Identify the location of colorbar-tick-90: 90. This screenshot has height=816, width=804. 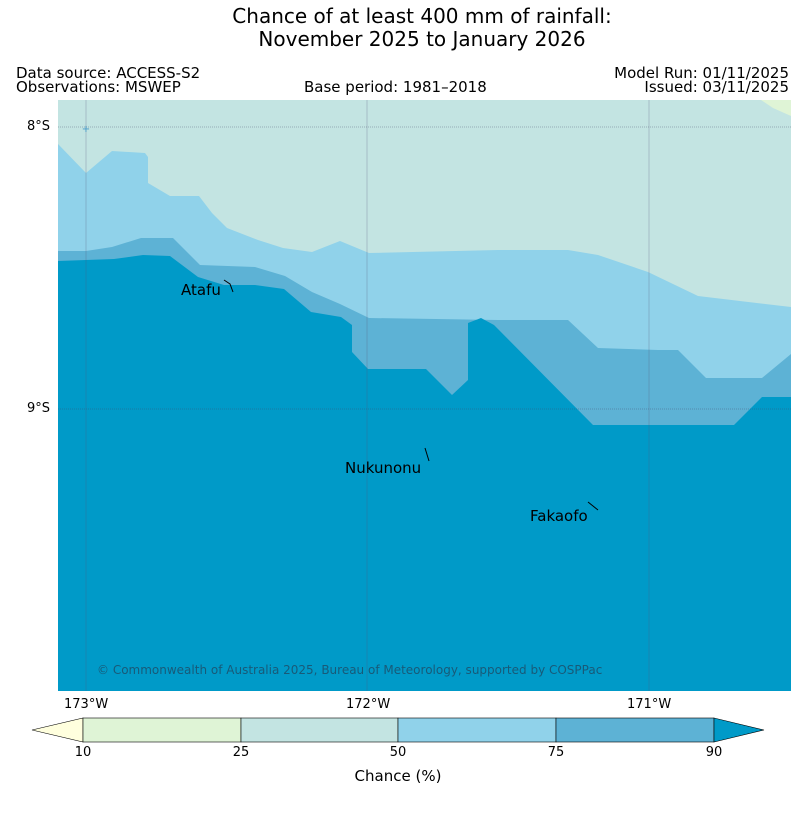
(714, 752).